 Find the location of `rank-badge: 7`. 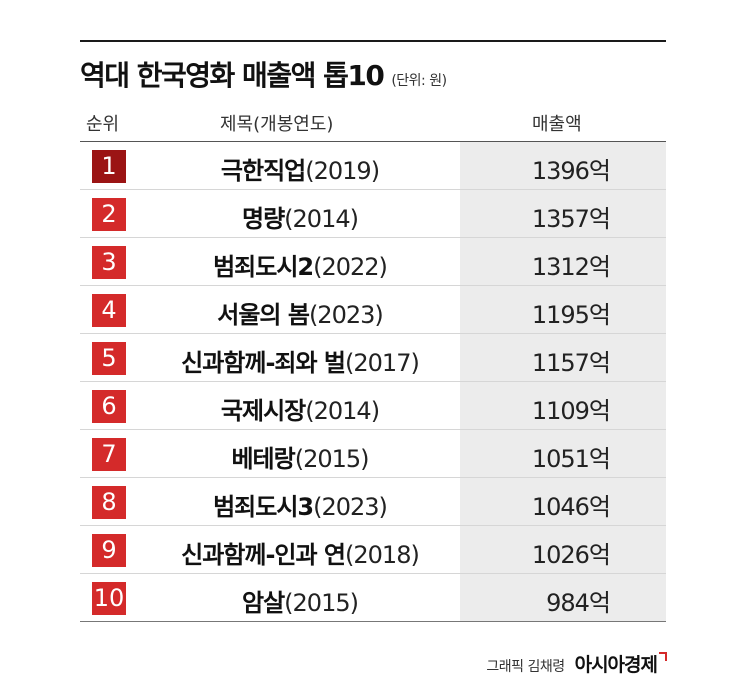

rank-badge: 7 is located at coordinates (109, 454).